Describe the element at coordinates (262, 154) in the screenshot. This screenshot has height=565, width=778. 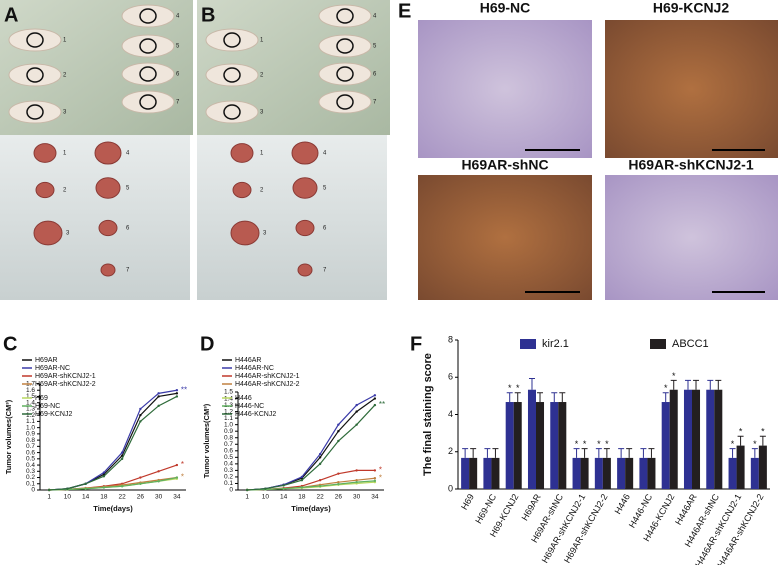
I see `tumor-number: 1` at that location.